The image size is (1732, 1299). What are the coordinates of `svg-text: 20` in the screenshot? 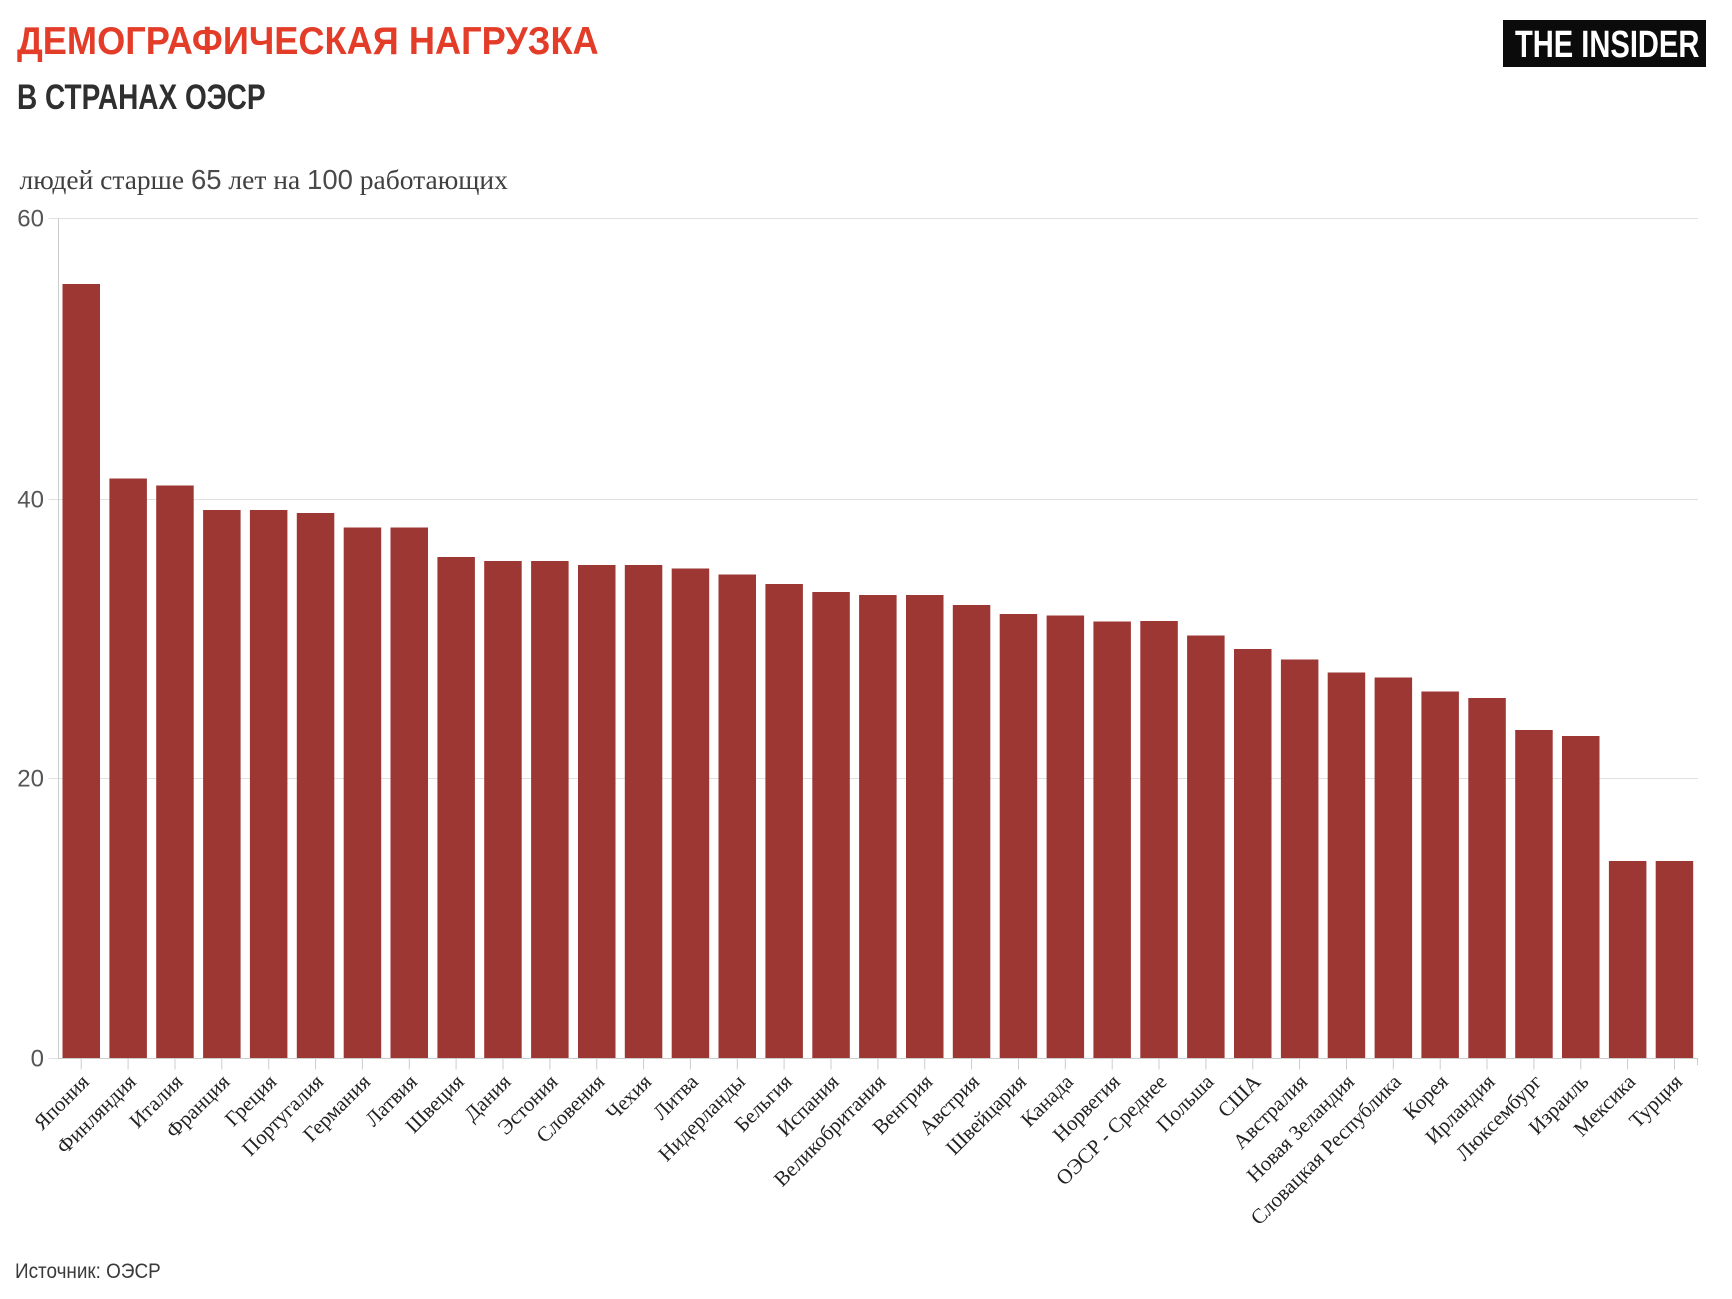 It's located at (30, 779).